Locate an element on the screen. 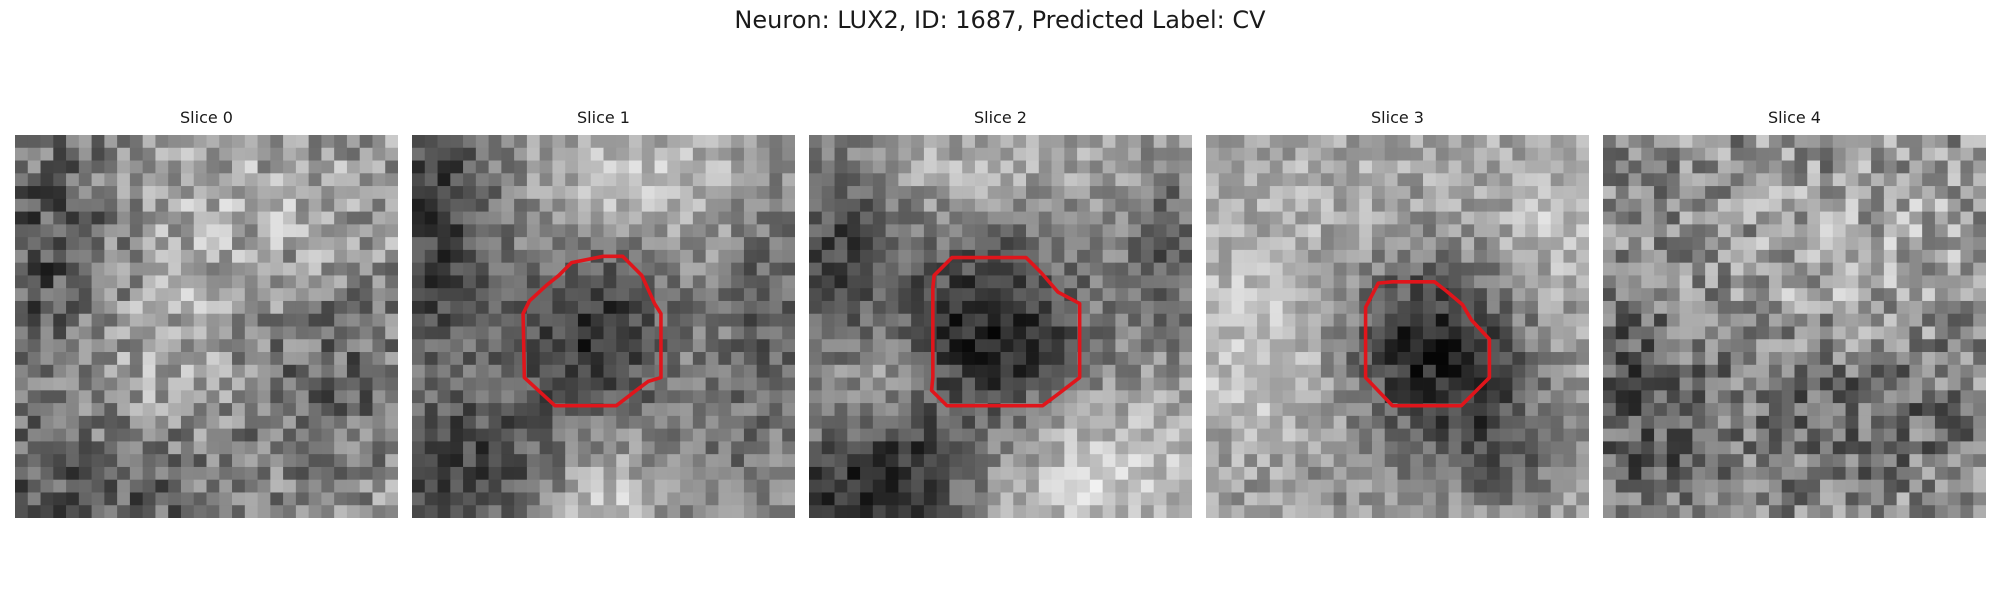 The height and width of the screenshot is (600, 2000). slice-2-image is located at coordinates (1000, 326).